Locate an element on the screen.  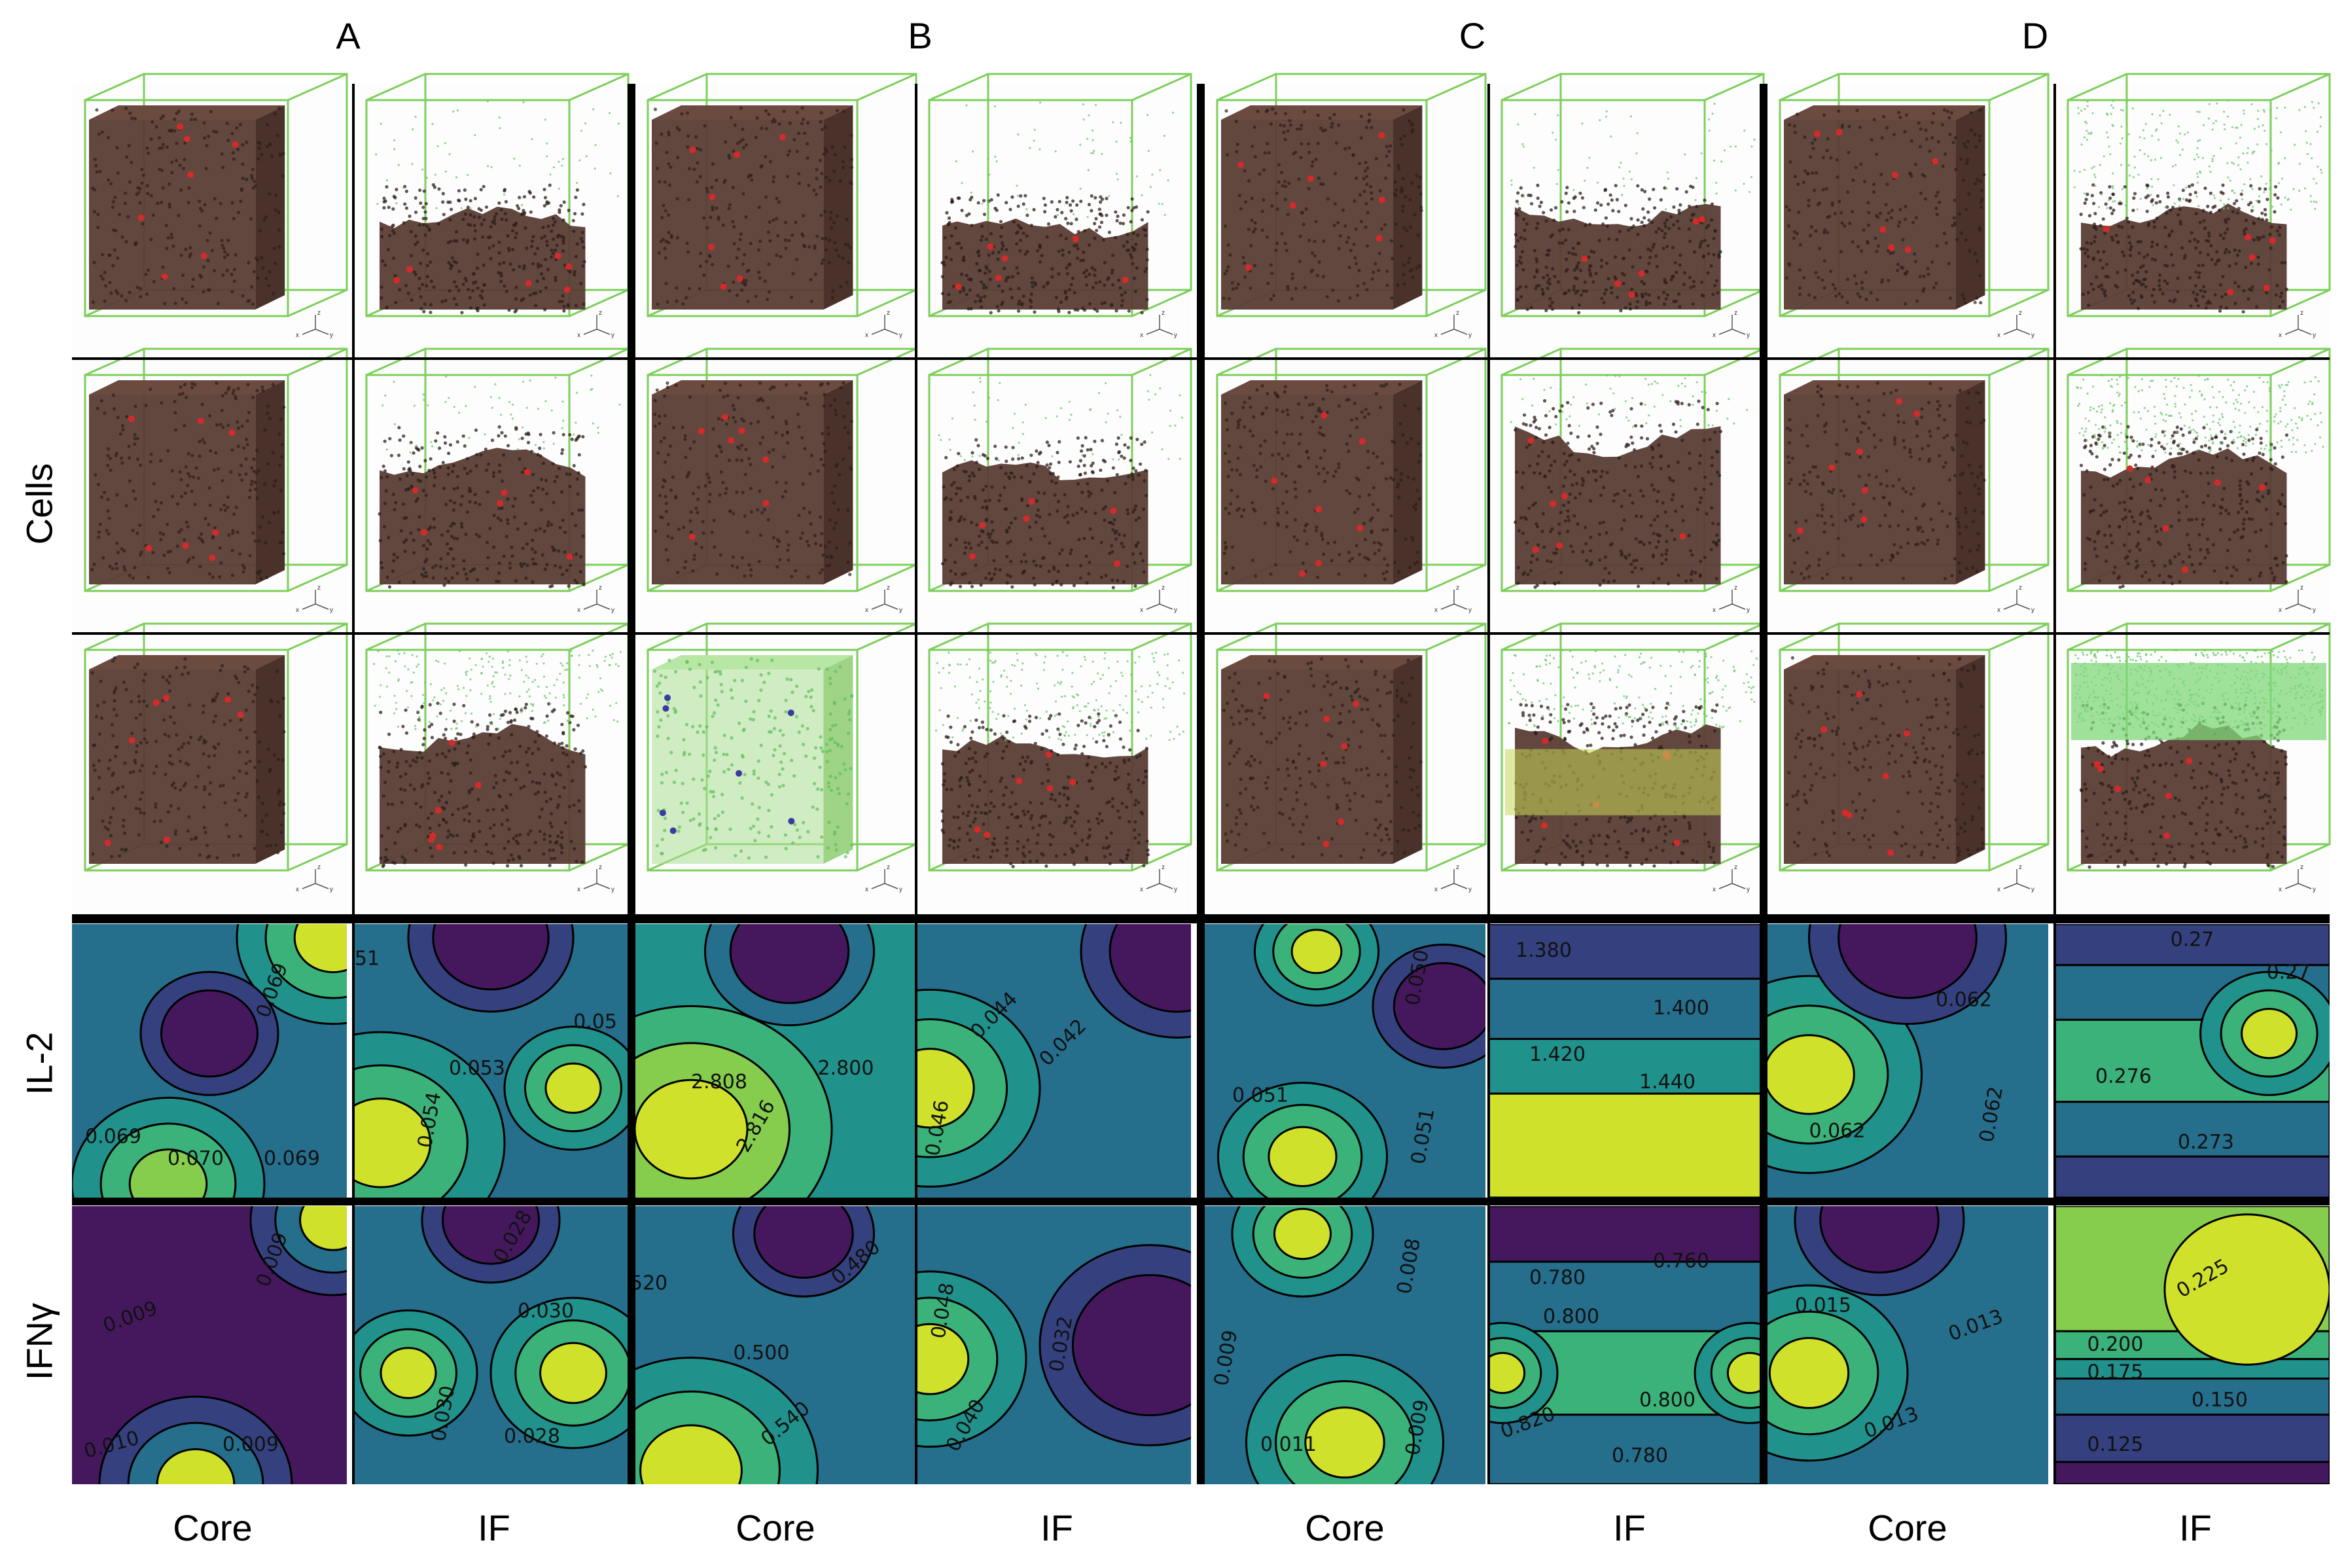
contour-label: 0.760 is located at coordinates (1681, 1262).